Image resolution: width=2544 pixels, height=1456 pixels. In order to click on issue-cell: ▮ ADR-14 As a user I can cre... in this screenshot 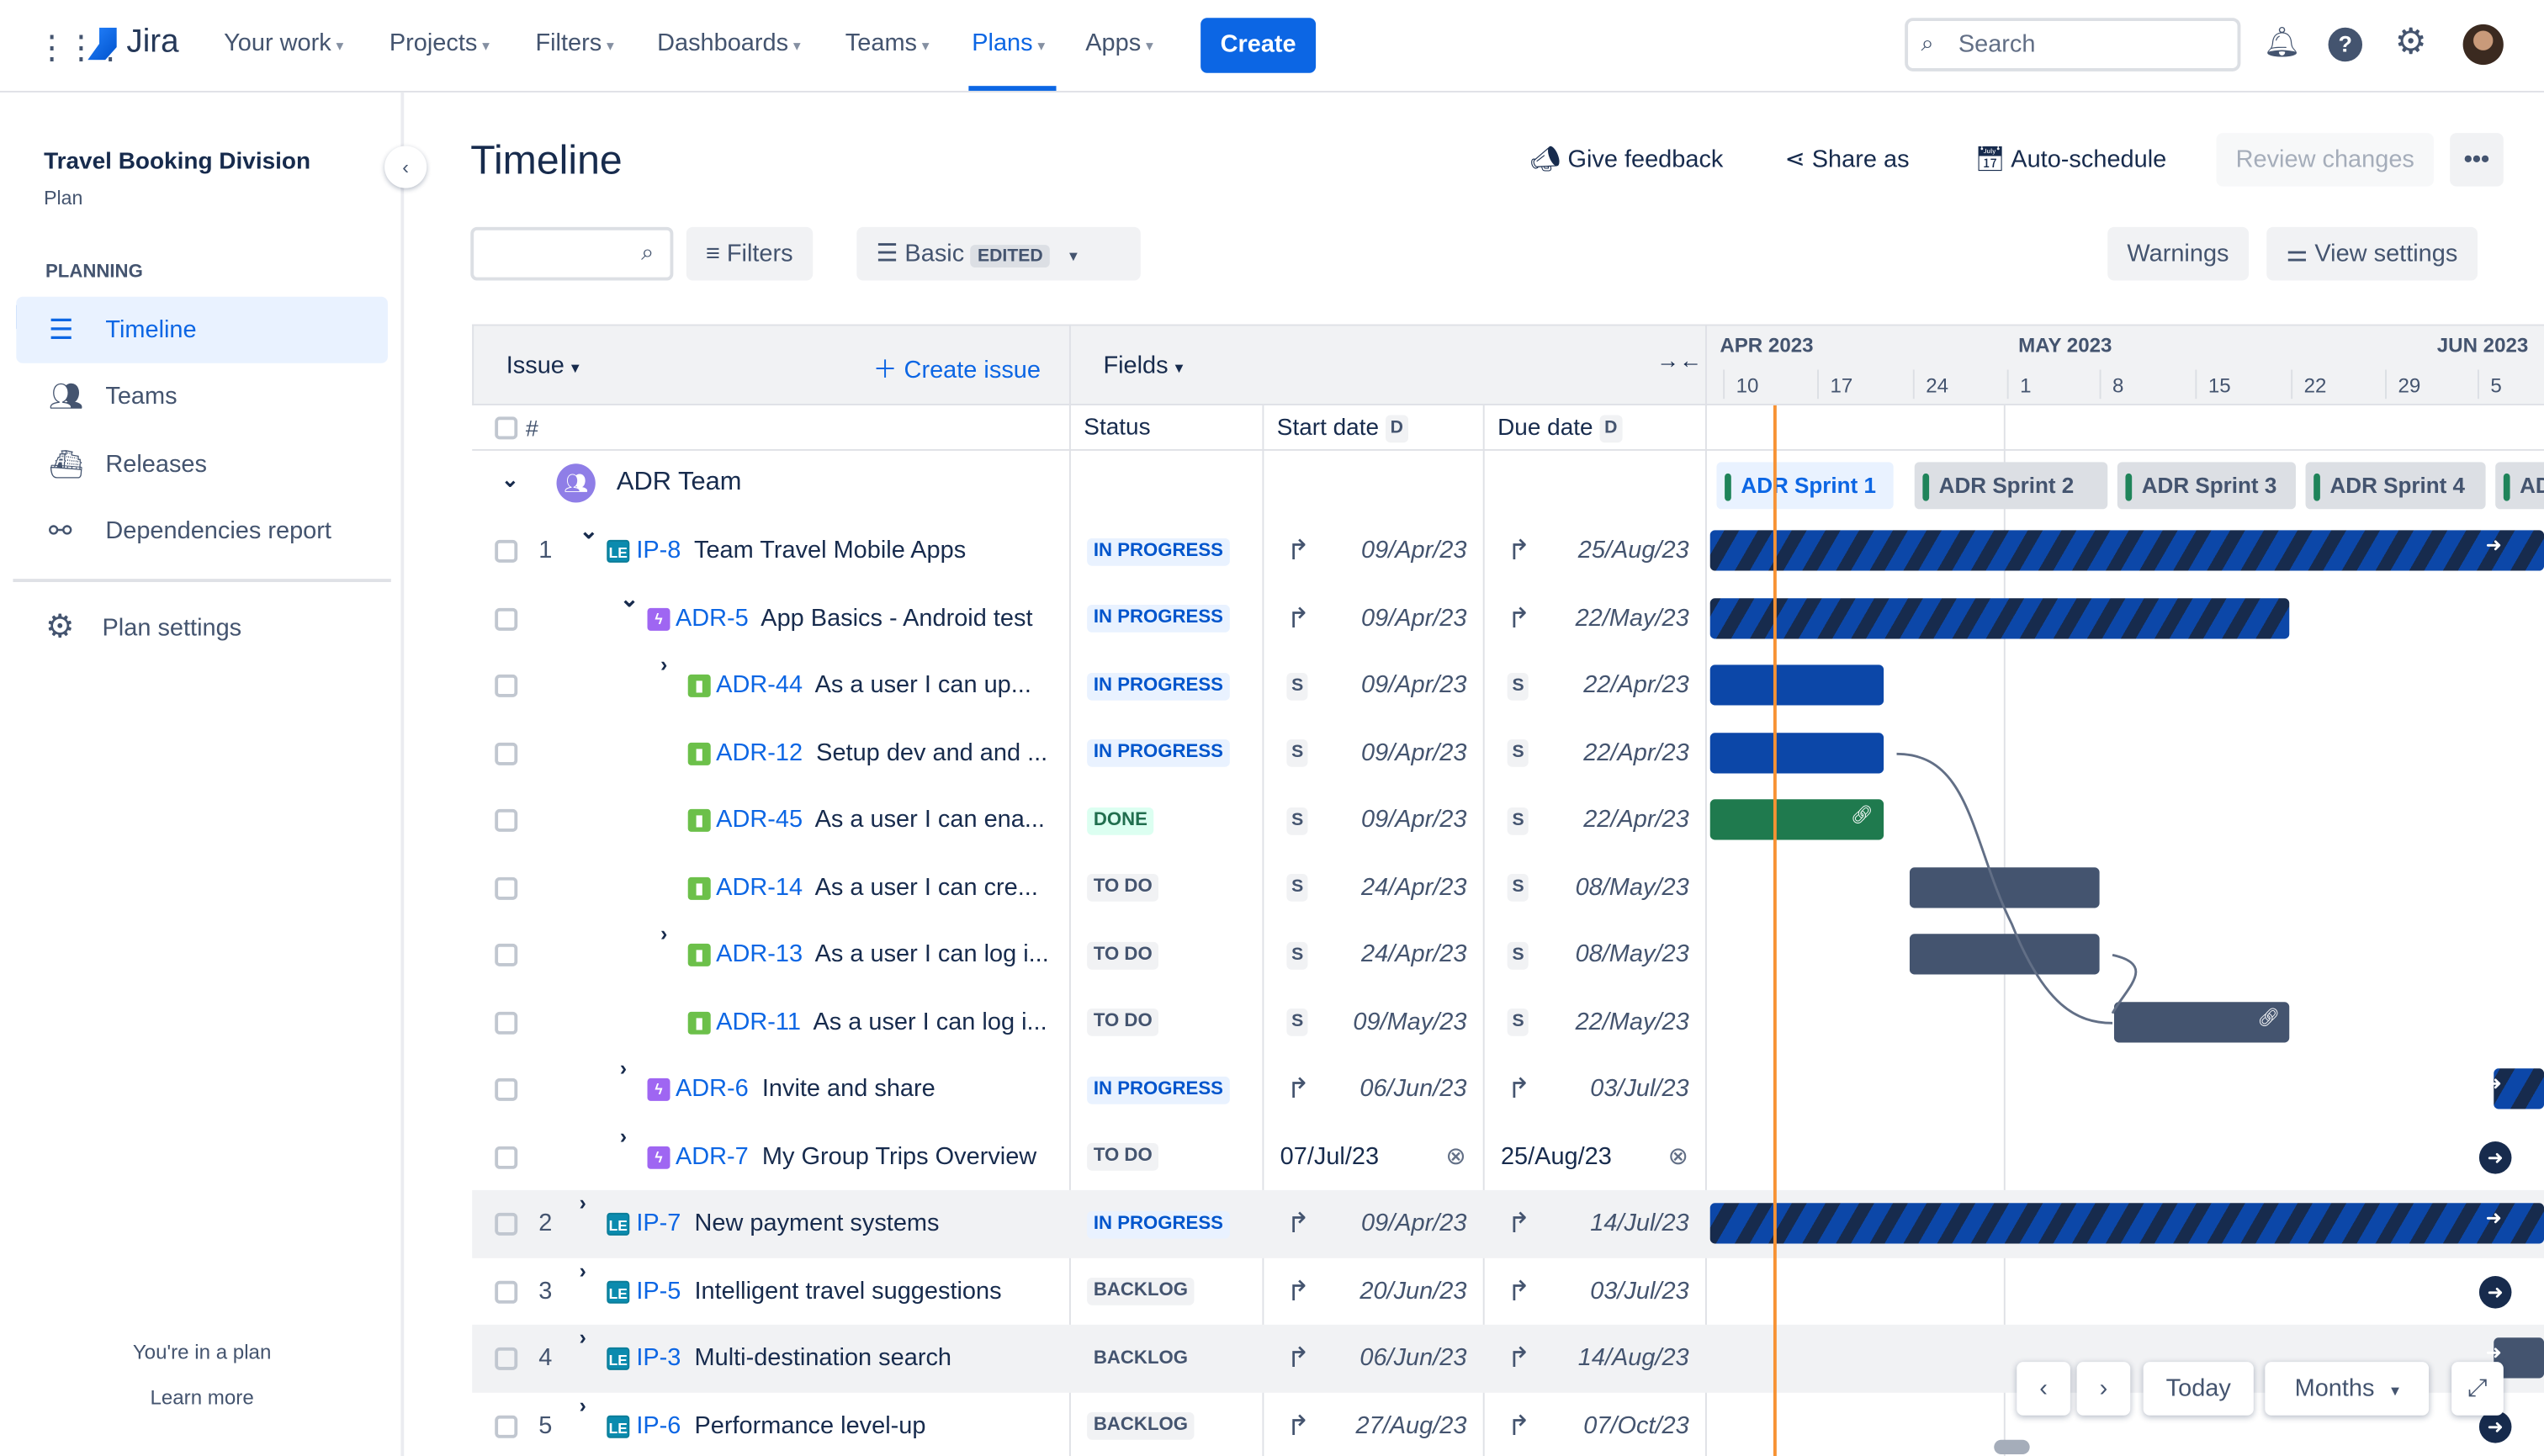, I will do `click(862, 887)`.